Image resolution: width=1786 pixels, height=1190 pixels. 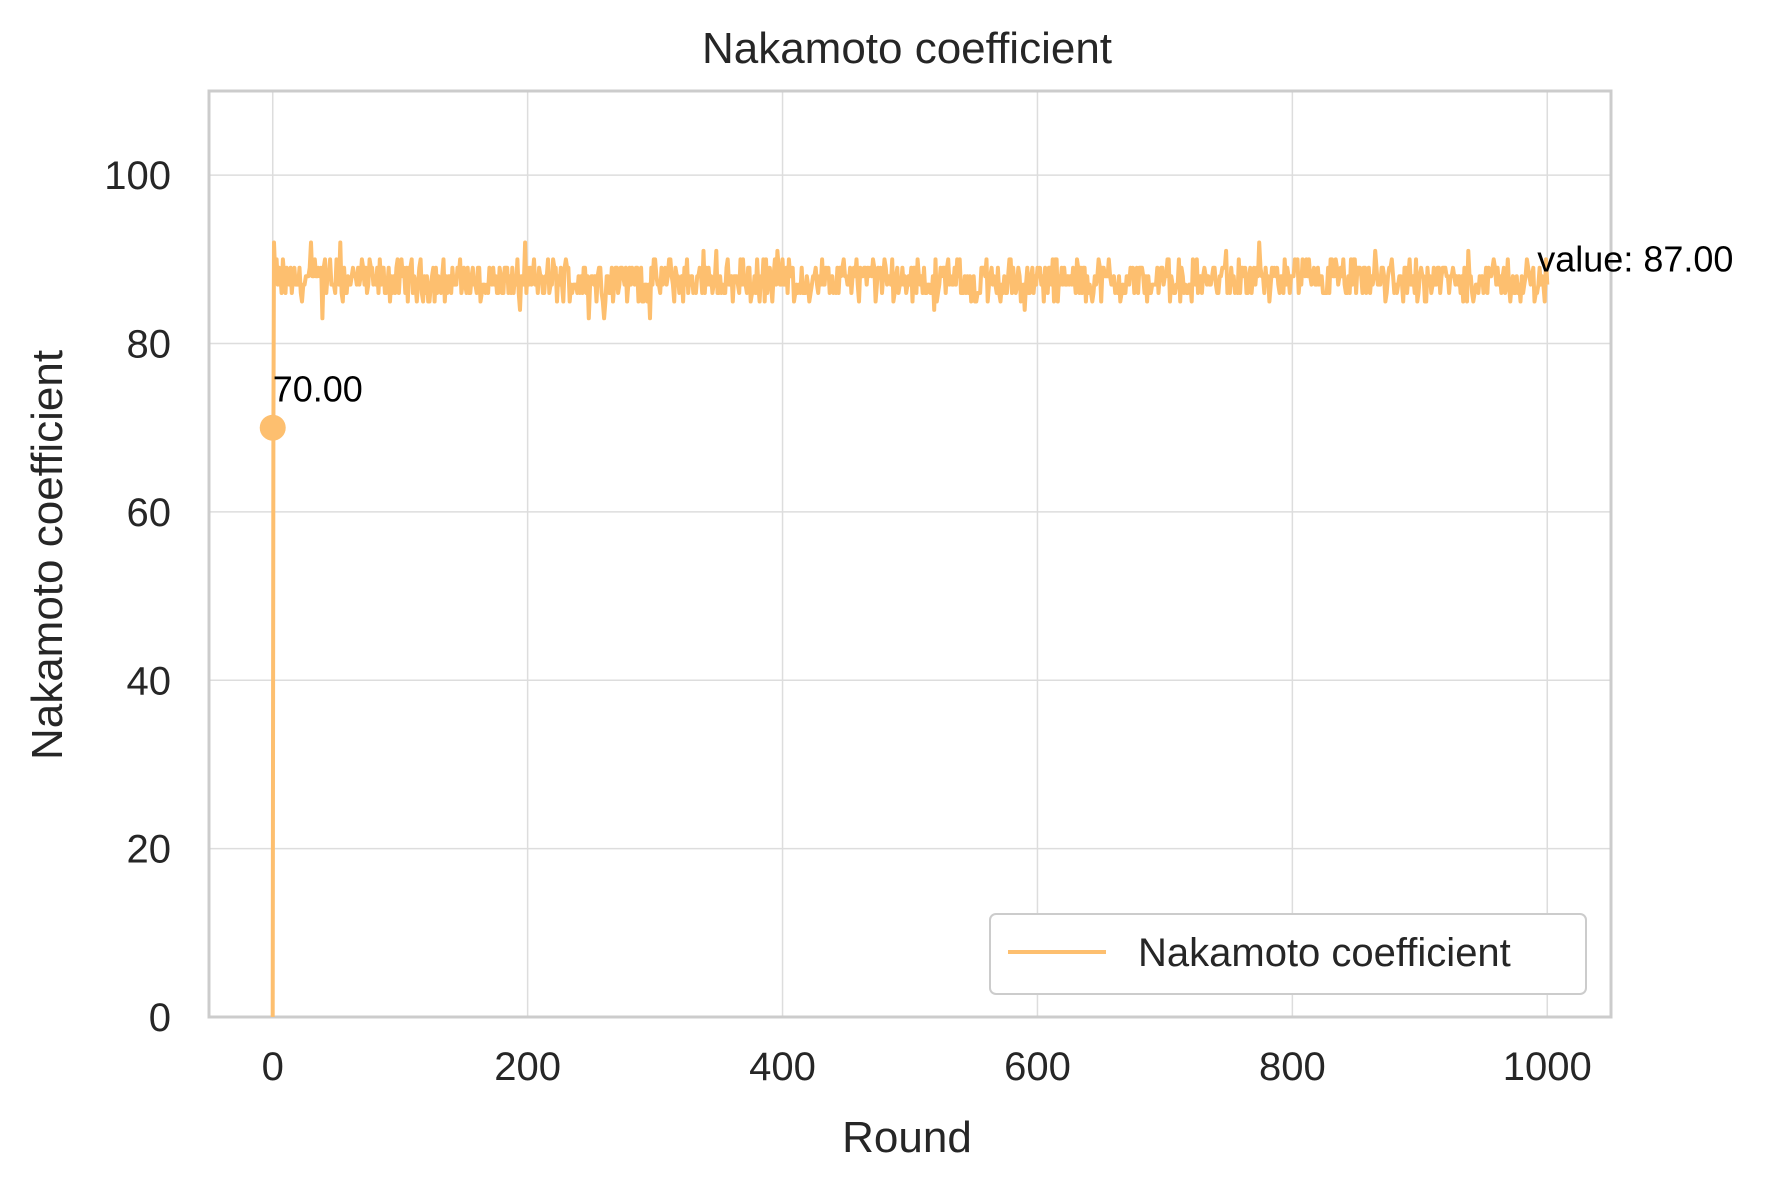 I want to click on x-tick-label: 200, so click(x=527, y=1067).